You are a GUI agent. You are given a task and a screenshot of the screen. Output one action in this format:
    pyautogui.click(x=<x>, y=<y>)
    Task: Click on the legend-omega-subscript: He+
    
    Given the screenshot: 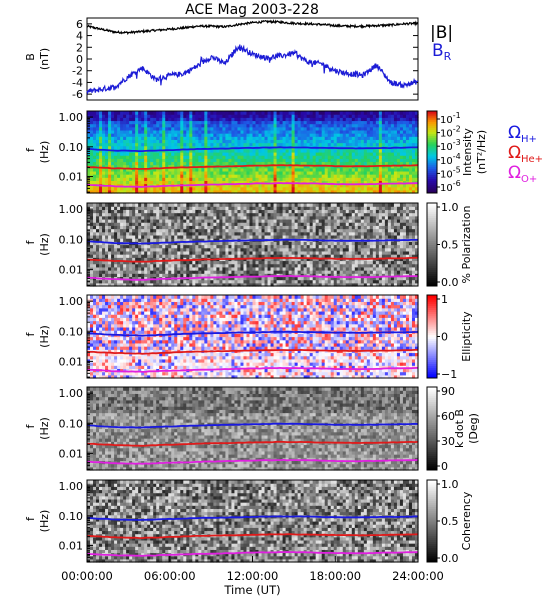 What is the action you would take?
    pyautogui.click(x=532, y=159)
    